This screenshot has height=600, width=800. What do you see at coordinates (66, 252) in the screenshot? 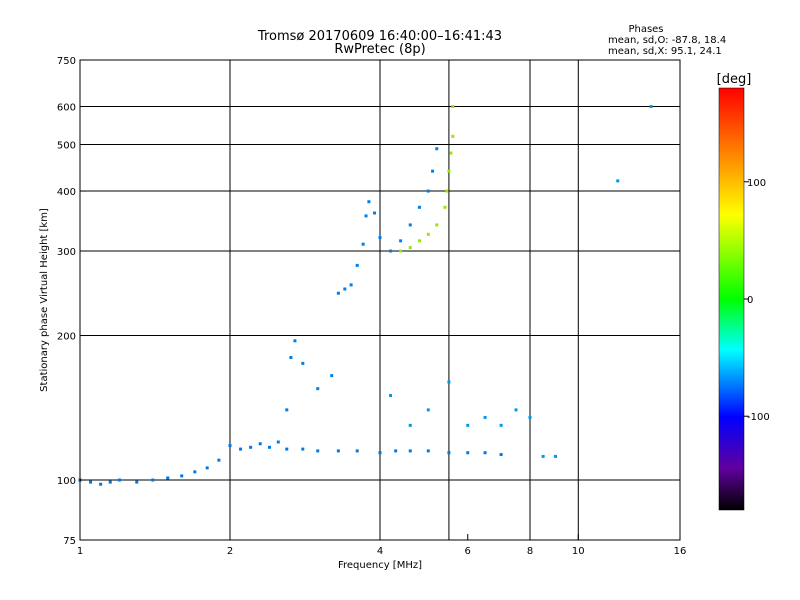
I see `y-tick-label: 300` at bounding box center [66, 252].